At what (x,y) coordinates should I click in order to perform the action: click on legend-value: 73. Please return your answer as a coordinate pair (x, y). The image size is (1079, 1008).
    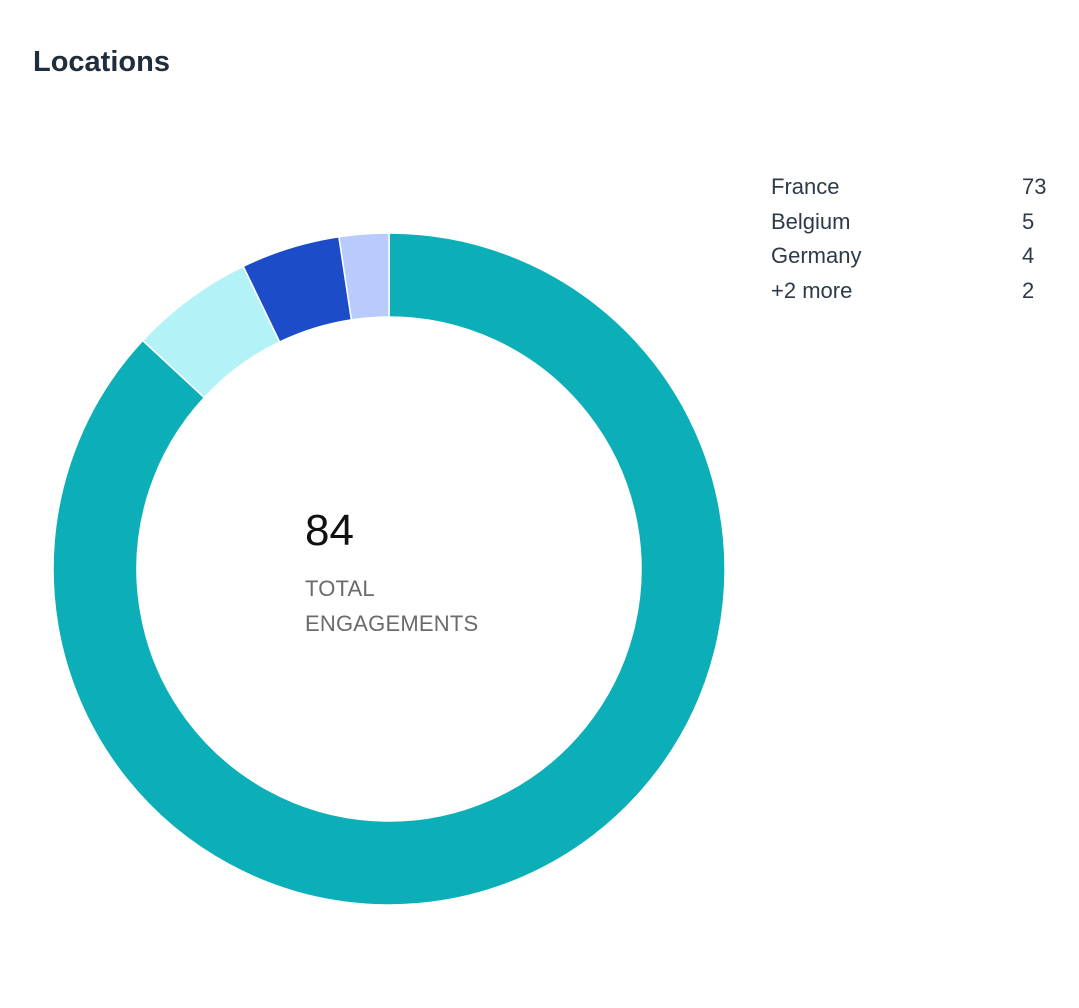
    Looking at the image, I should click on (1034, 186).